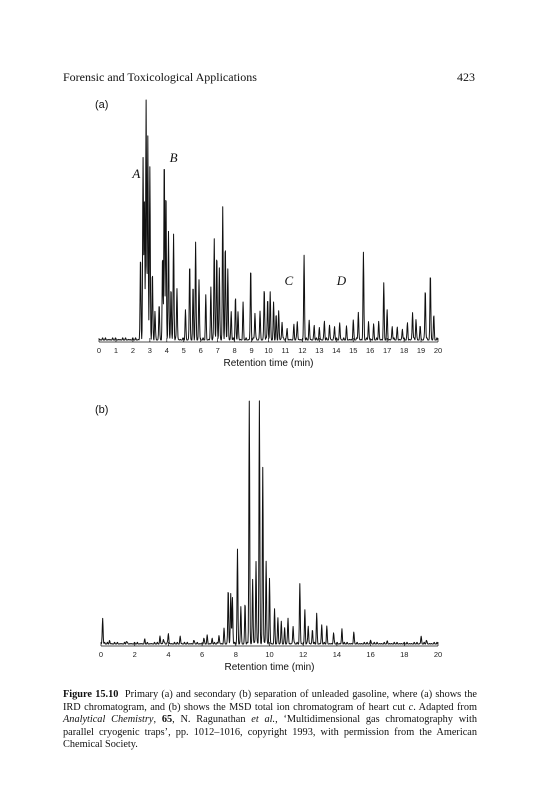 The image size is (537, 800). Describe the element at coordinates (251, 350) in the screenshot. I see `x-tick-label: 9` at that location.